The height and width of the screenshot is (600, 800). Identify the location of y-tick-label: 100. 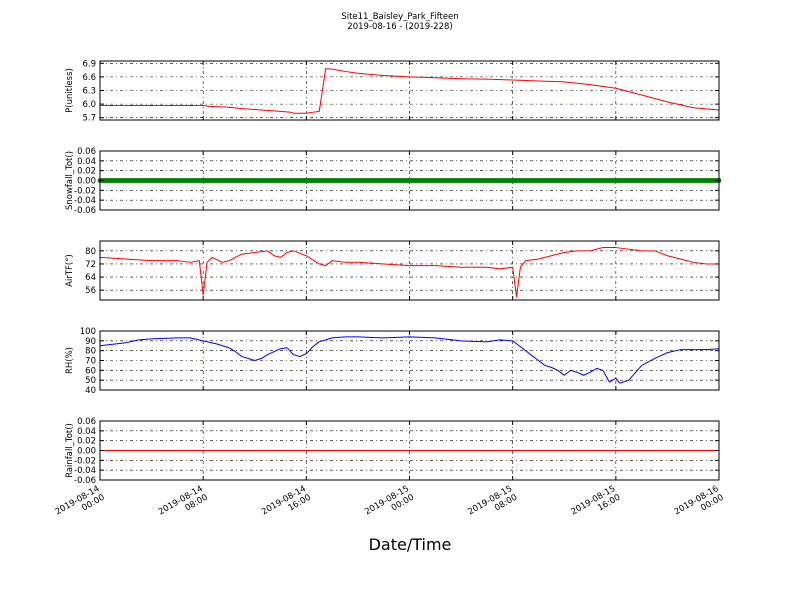
(88, 332).